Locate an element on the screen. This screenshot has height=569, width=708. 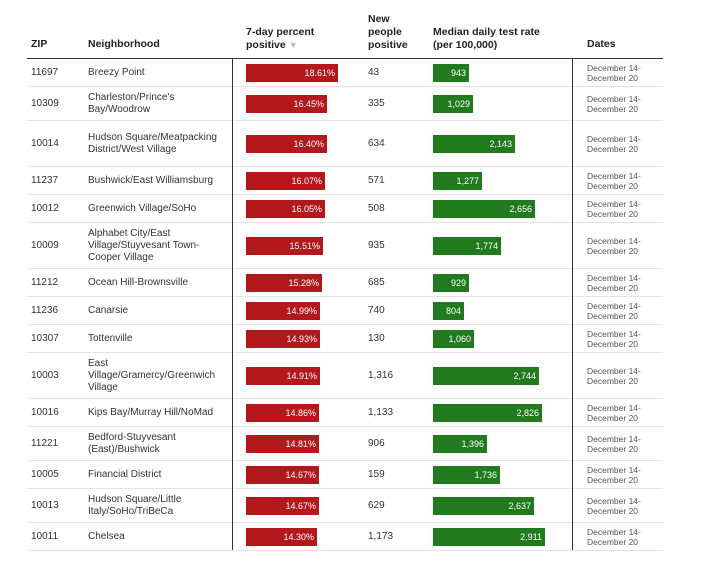
test-rate-cell: 2,911 is located at coordinates (498, 536).